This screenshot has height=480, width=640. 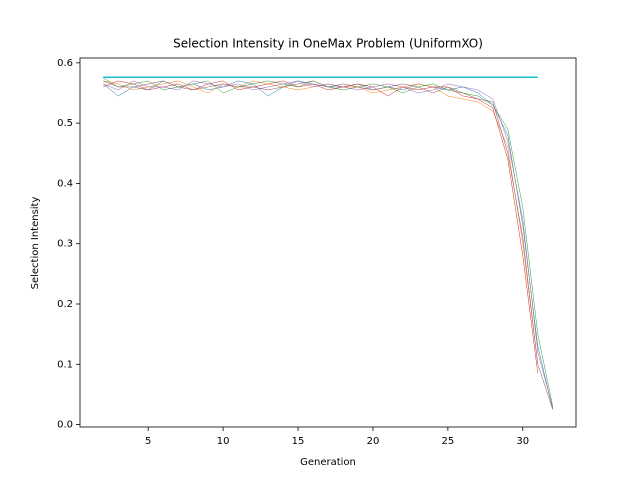 What do you see at coordinates (373, 441) in the screenshot?
I see `x-tick-label: 20` at bounding box center [373, 441].